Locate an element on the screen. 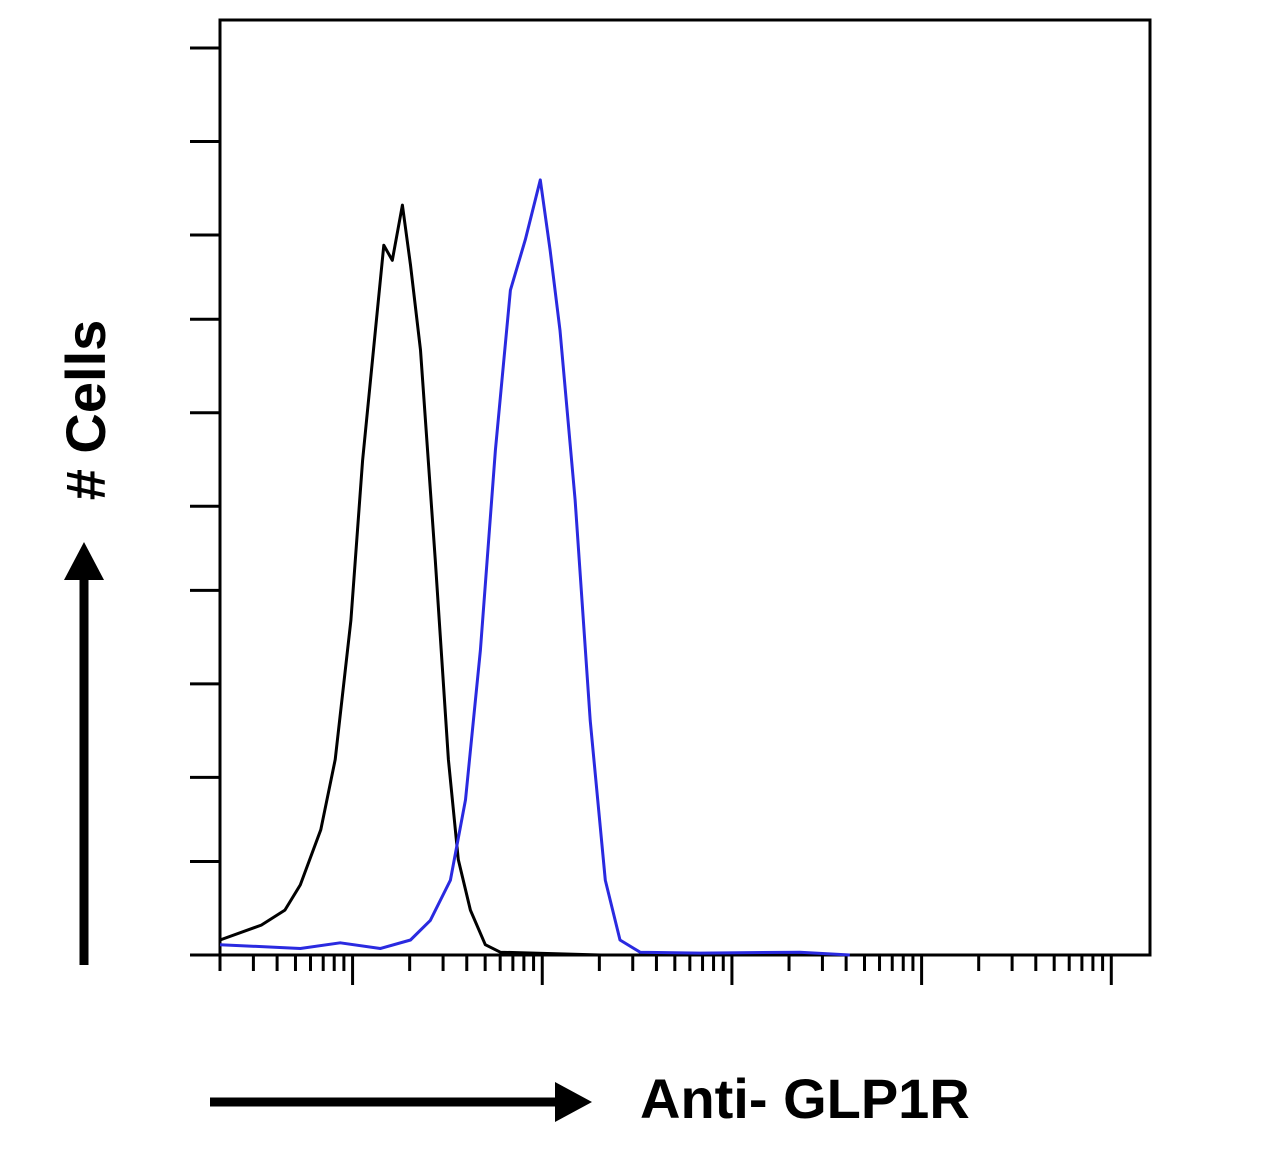 Image resolution: width=1280 pixels, height=1169 pixels. x-axis-label: Anti- GLP1R is located at coordinates (805, 1098).